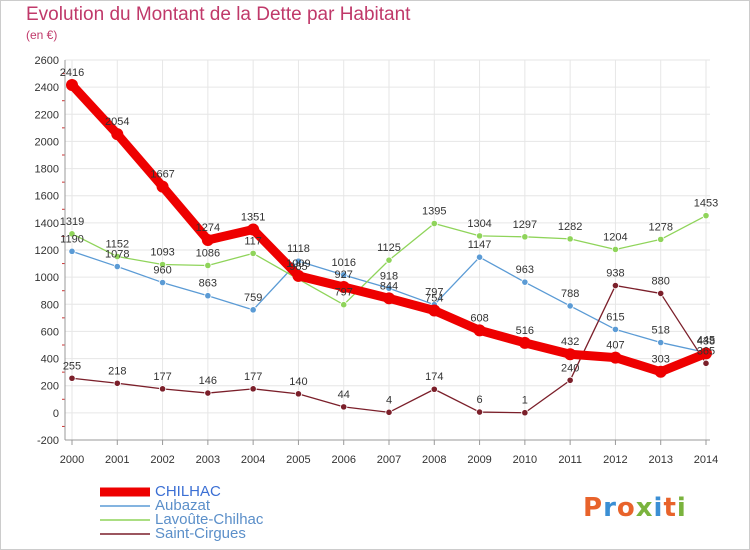 This screenshot has width=750, height=550. Describe the element at coordinates (480, 400) in the screenshot. I see `data-label: 6` at that location.